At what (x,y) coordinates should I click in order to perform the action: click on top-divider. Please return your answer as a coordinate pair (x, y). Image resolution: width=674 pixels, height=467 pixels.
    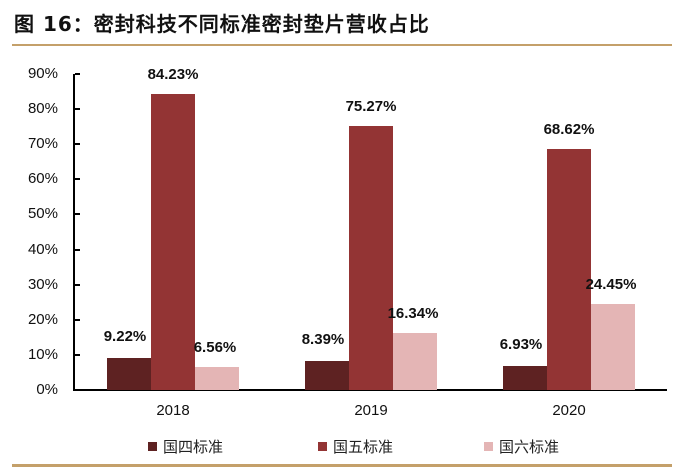
    Looking at the image, I should click on (342, 45).